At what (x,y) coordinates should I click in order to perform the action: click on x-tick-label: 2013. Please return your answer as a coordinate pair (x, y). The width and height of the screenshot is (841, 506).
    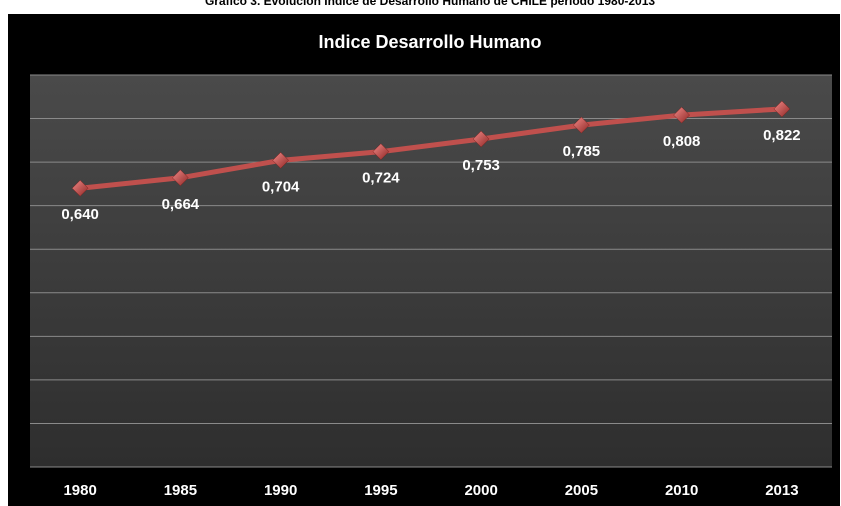
    Looking at the image, I should click on (781, 490).